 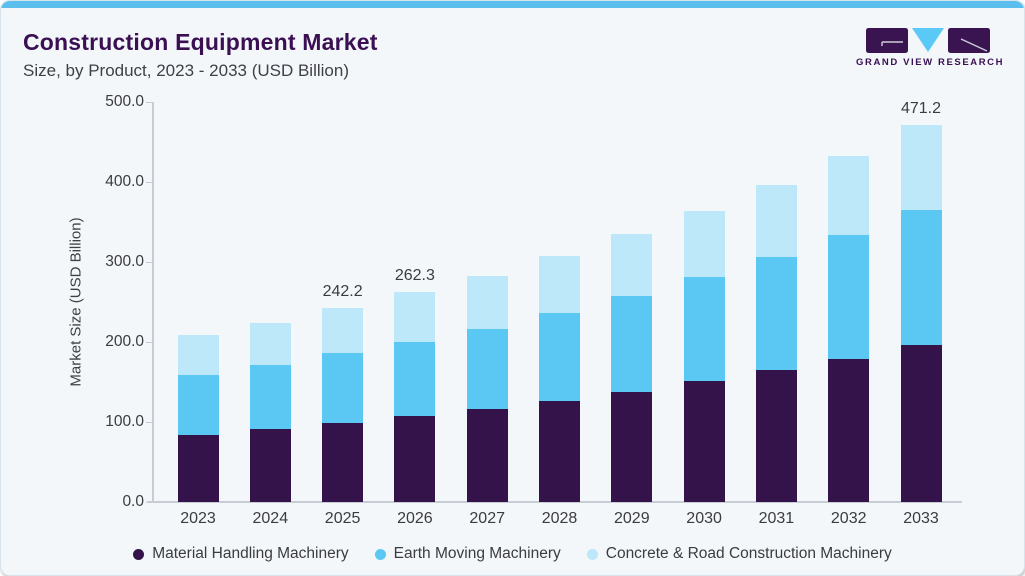 I want to click on bar-segment-2032-concrete-road, so click(x=849, y=195).